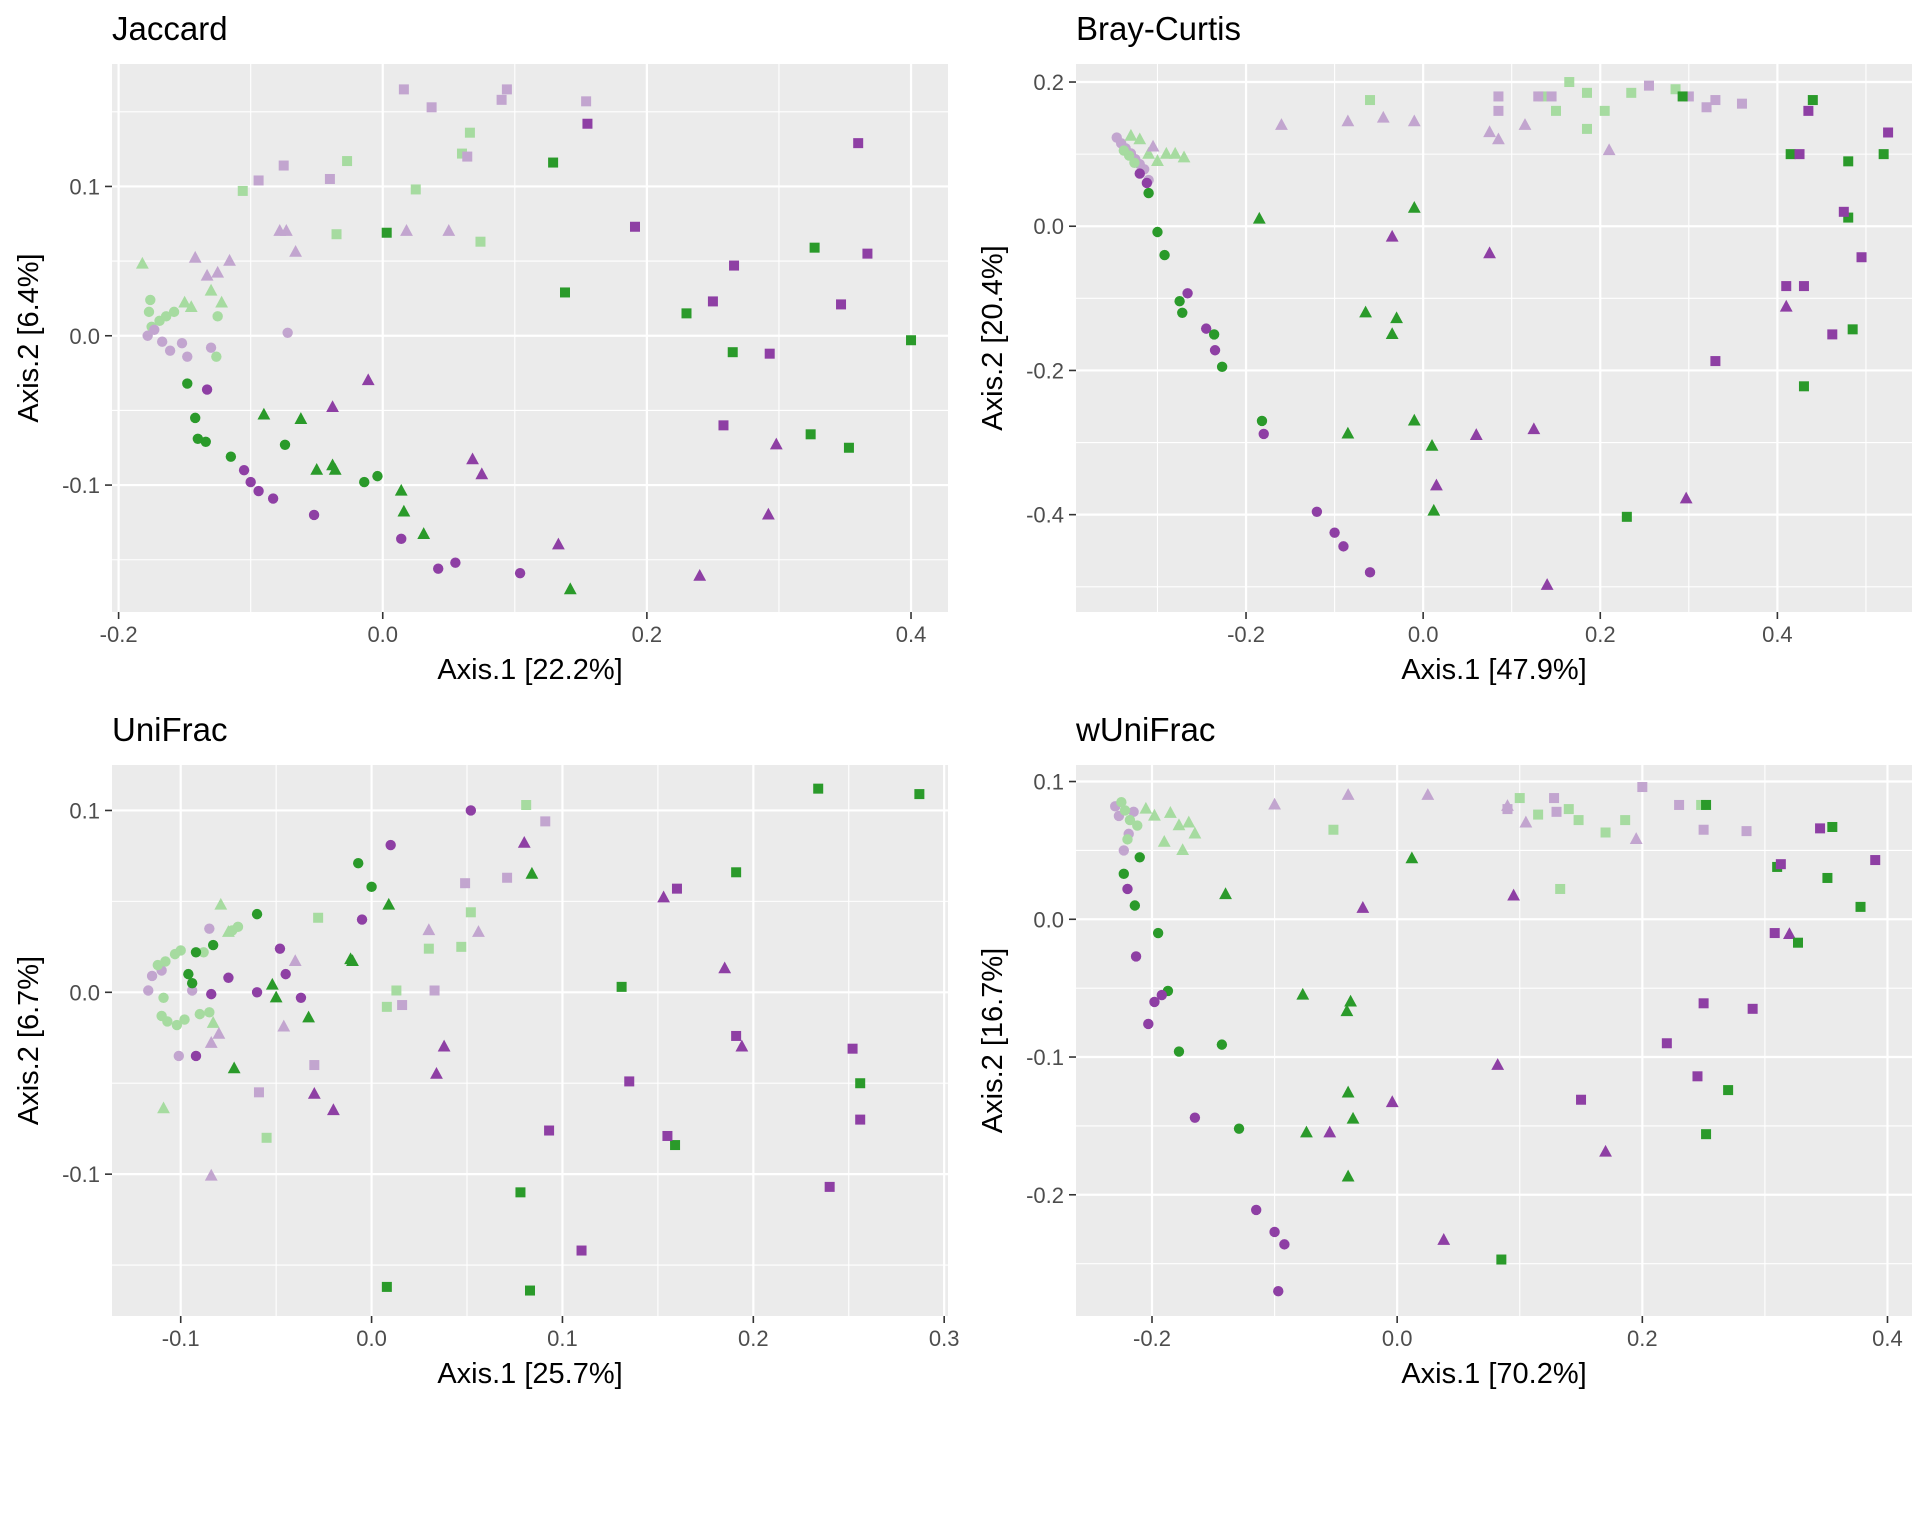  Describe the element at coordinates (81, 1174) in the screenshot. I see `y-tick-label: -0.1` at that location.